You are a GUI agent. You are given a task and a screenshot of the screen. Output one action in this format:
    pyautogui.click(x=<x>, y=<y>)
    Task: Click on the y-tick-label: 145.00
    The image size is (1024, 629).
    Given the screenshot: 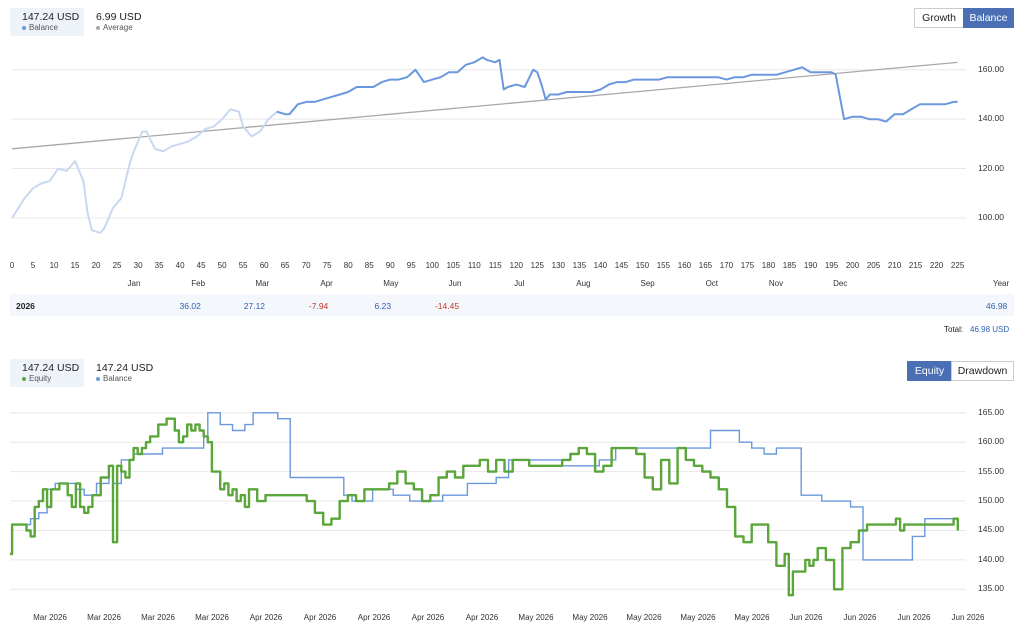 What is the action you would take?
    pyautogui.click(x=991, y=529)
    